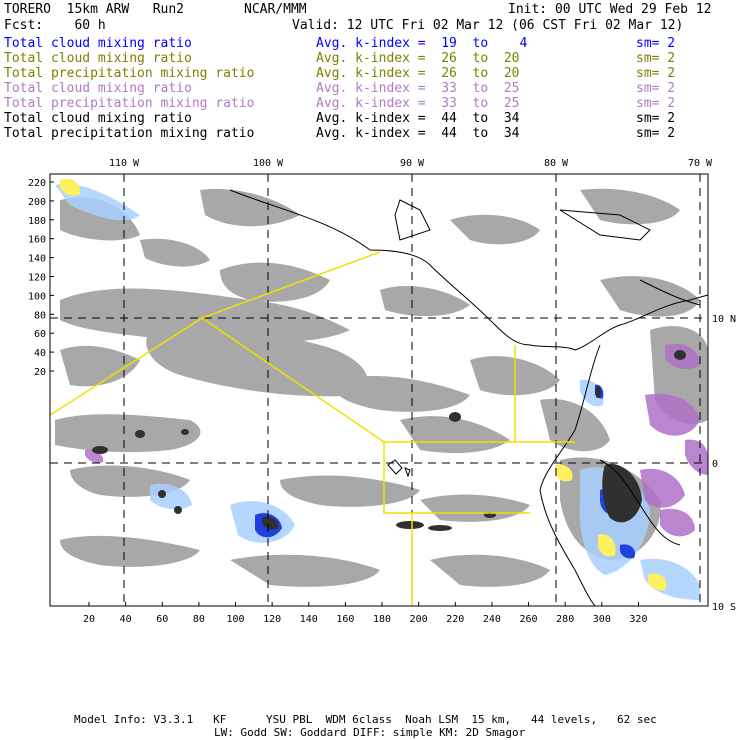 The image size is (740, 740). What do you see at coordinates (55, 25) in the screenshot?
I see `forecast-hour: Fcst: 60 h` at bounding box center [55, 25].